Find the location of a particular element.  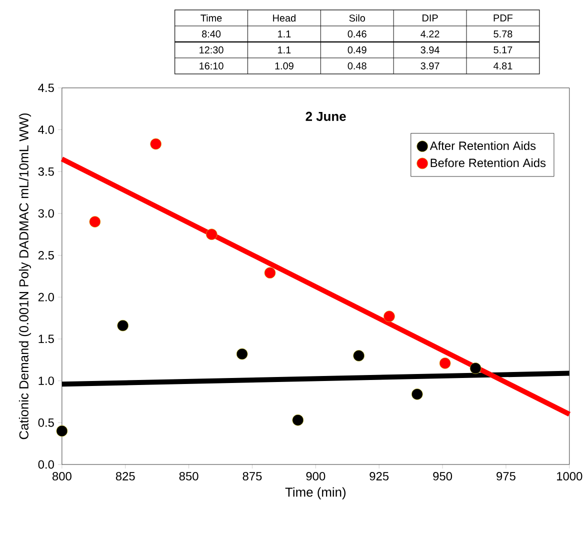

text: 3.97 is located at coordinates (430, 66).